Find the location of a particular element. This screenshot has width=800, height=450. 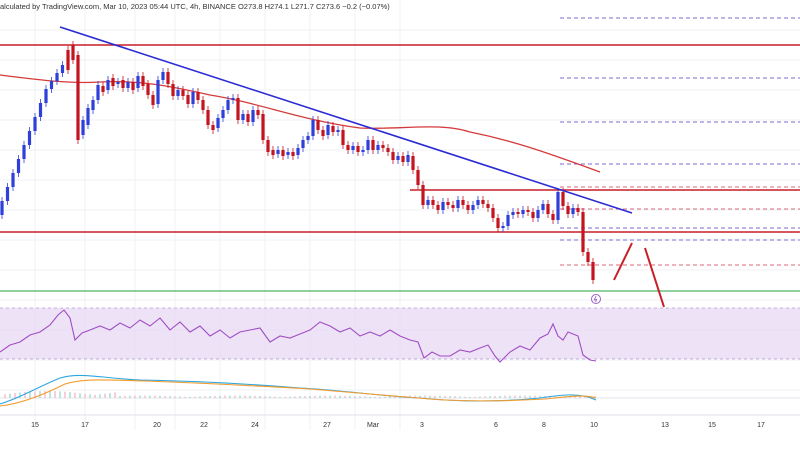

header-timeframe: 4h is located at coordinates (194, 6).